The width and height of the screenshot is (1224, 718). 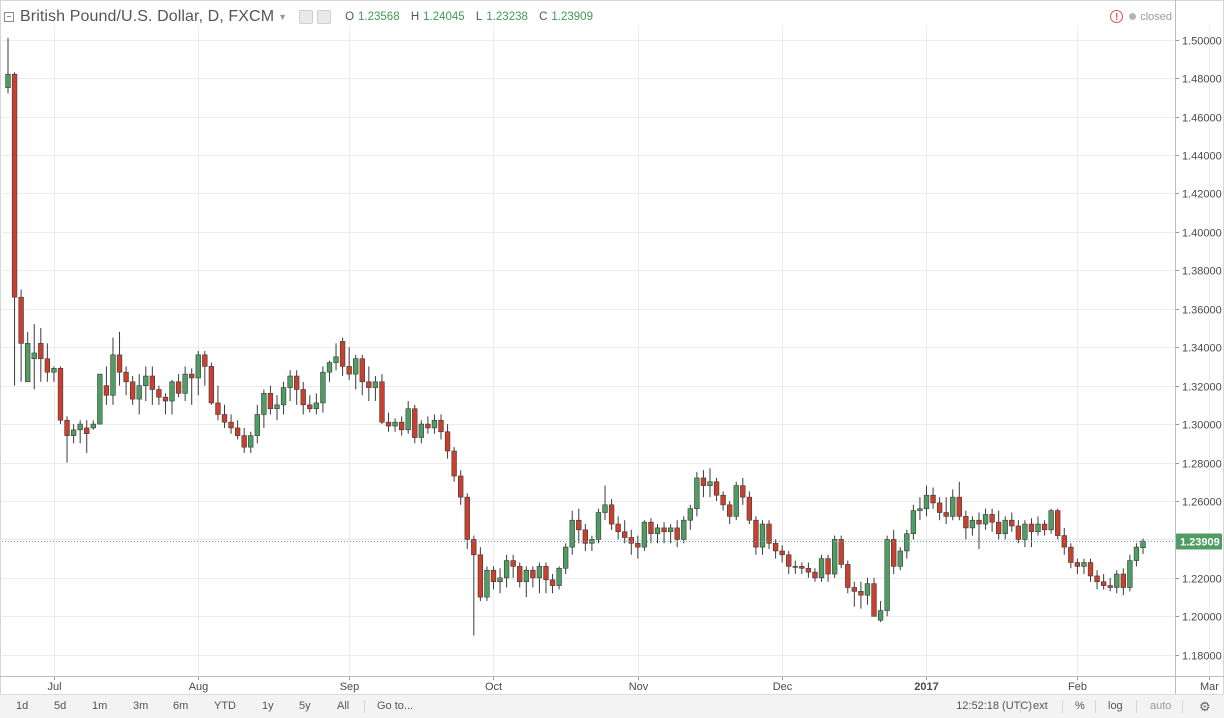 What do you see at coordinates (147, 16) in the screenshot?
I see `symbol-title: British Pound/U.S. Dollar, D, FXCM` at bounding box center [147, 16].